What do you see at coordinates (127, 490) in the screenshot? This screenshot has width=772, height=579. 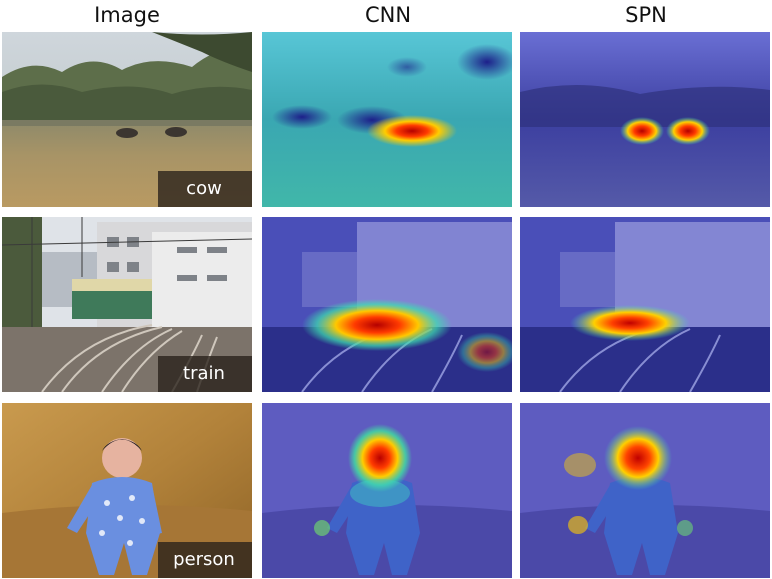 I see `person-original-photo: person` at bounding box center [127, 490].